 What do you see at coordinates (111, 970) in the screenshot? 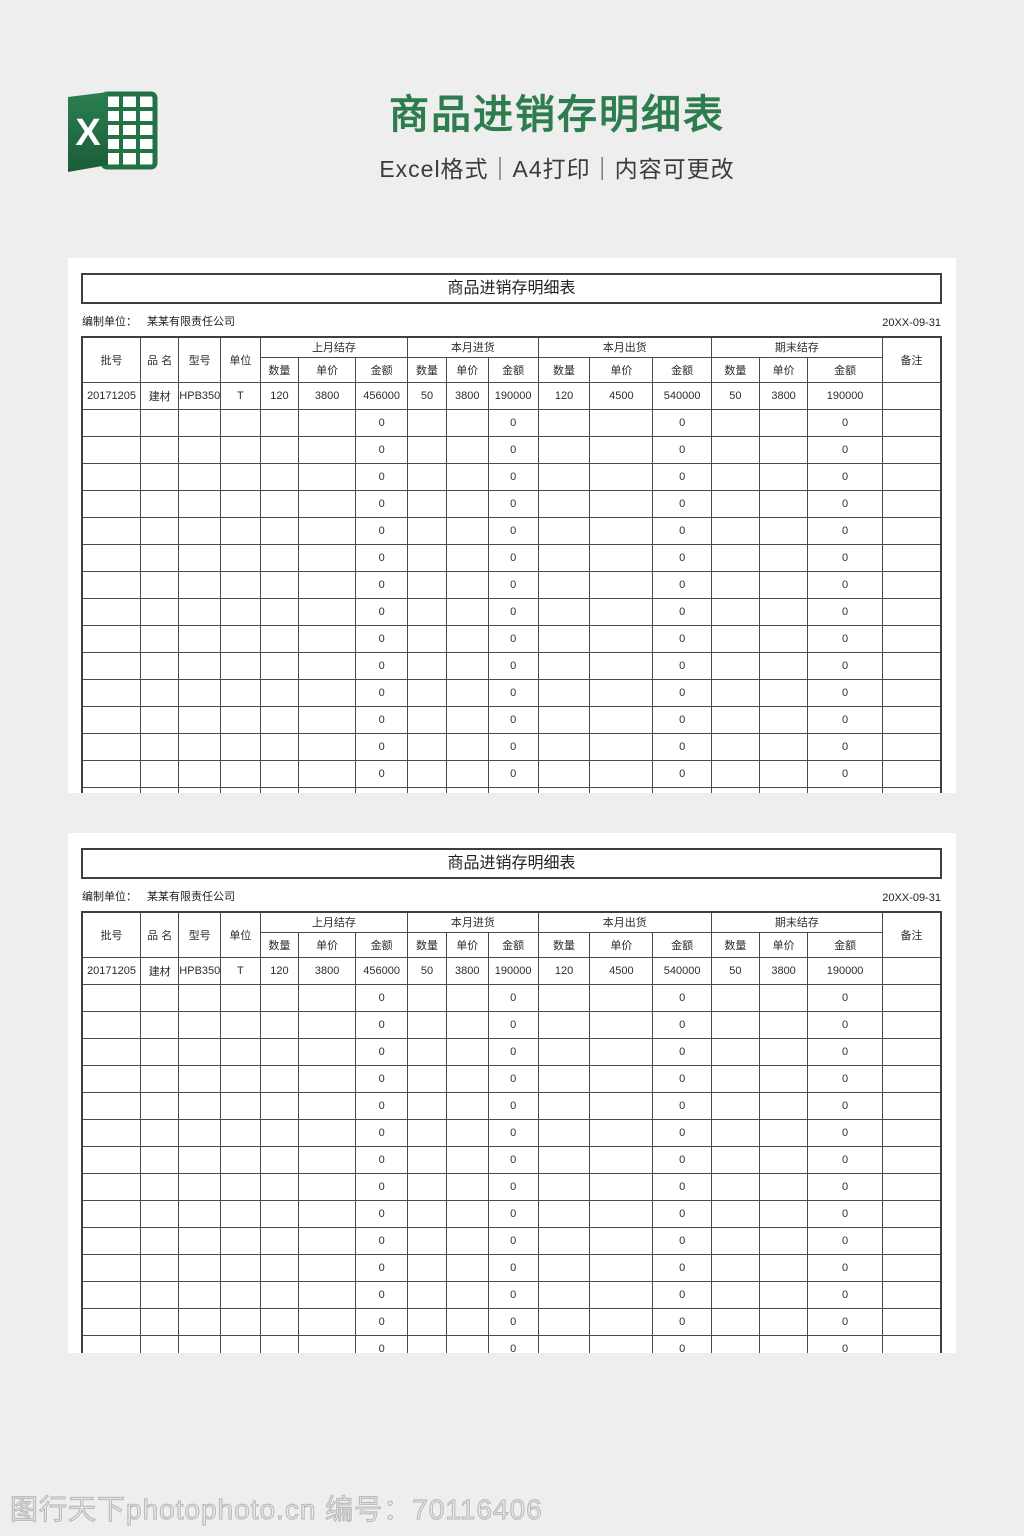
I see `data-cell-0: 20171205` at bounding box center [111, 970].